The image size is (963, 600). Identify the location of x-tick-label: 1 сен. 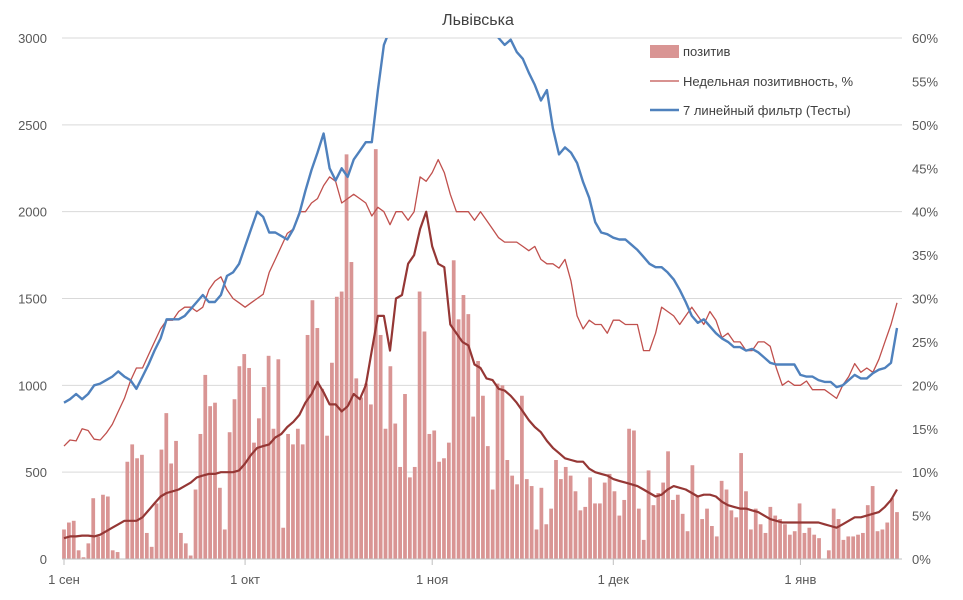
(64, 579).